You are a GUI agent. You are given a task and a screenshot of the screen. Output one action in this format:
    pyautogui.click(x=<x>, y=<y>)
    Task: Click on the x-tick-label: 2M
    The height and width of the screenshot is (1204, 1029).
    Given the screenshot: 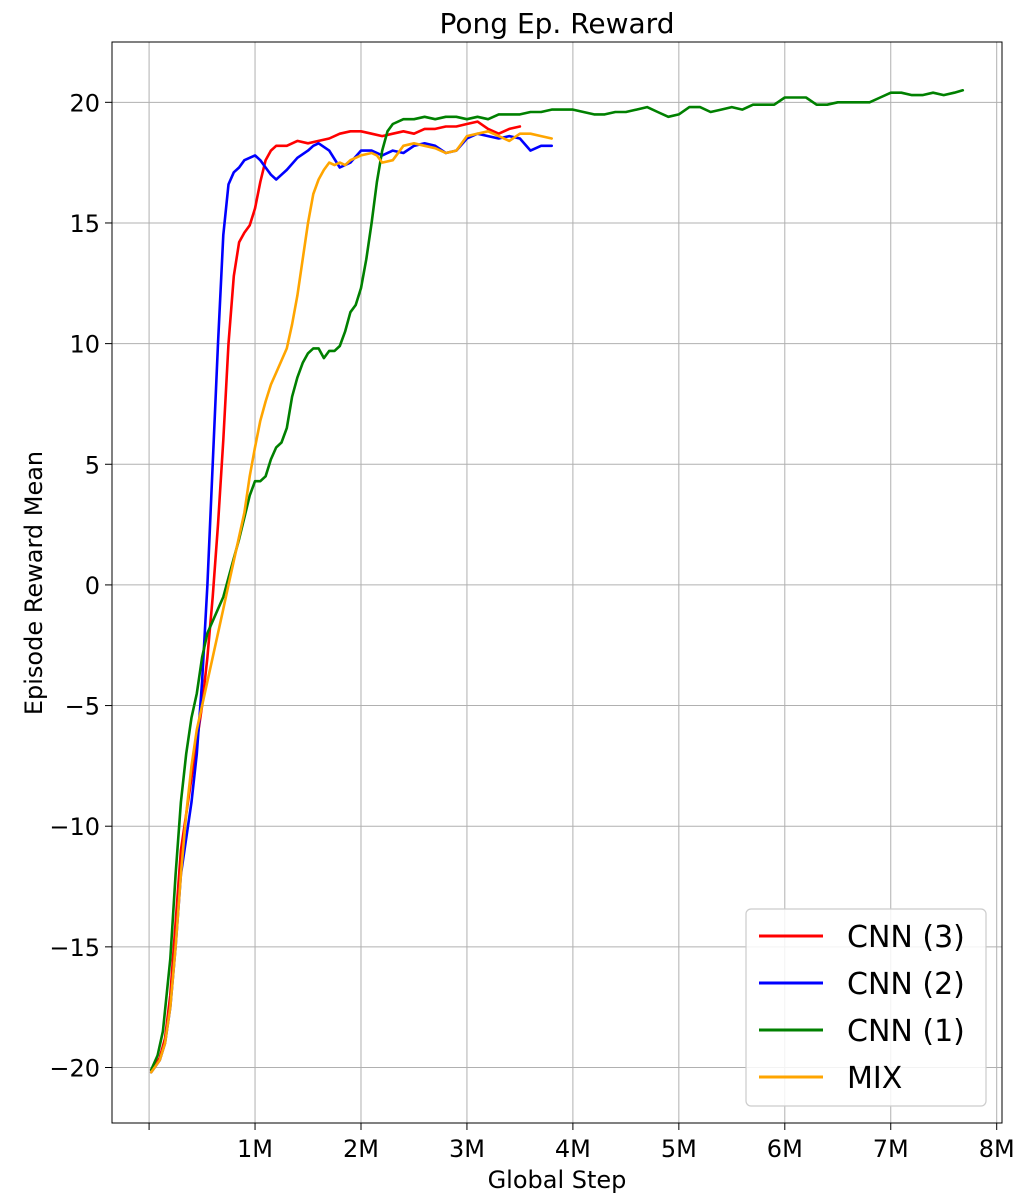 What is the action you would take?
    pyautogui.click(x=361, y=1149)
    